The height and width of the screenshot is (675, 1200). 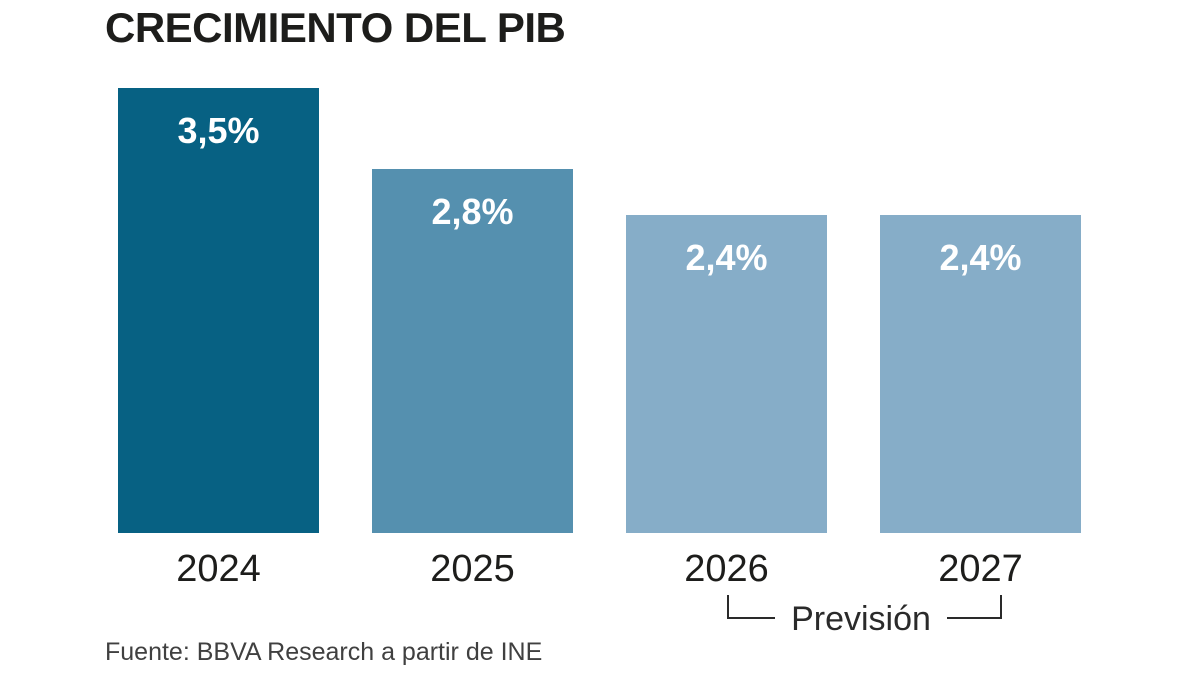 I want to click on chart-title: CRECIMIENTO DEL PIB, so click(x=335, y=27).